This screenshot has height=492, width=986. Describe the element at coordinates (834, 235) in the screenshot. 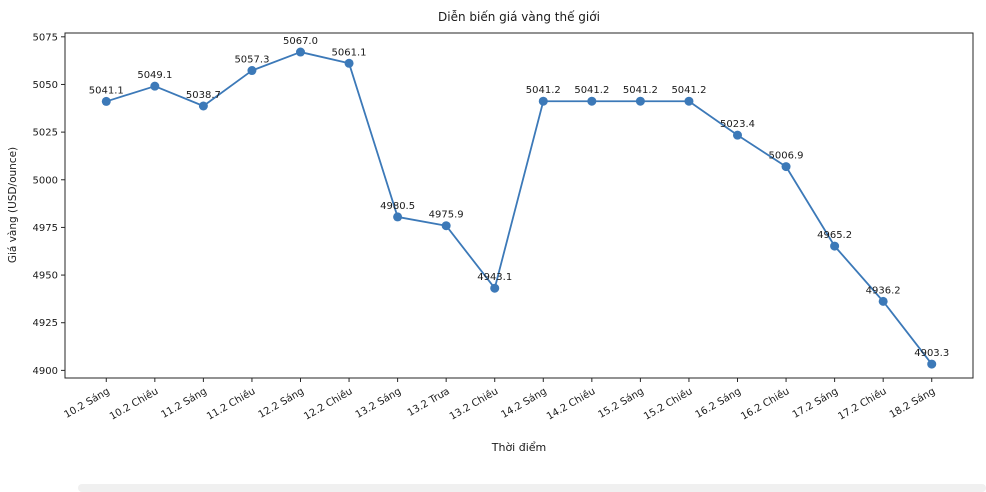

I see `data-point-label: 4965.2` at that location.